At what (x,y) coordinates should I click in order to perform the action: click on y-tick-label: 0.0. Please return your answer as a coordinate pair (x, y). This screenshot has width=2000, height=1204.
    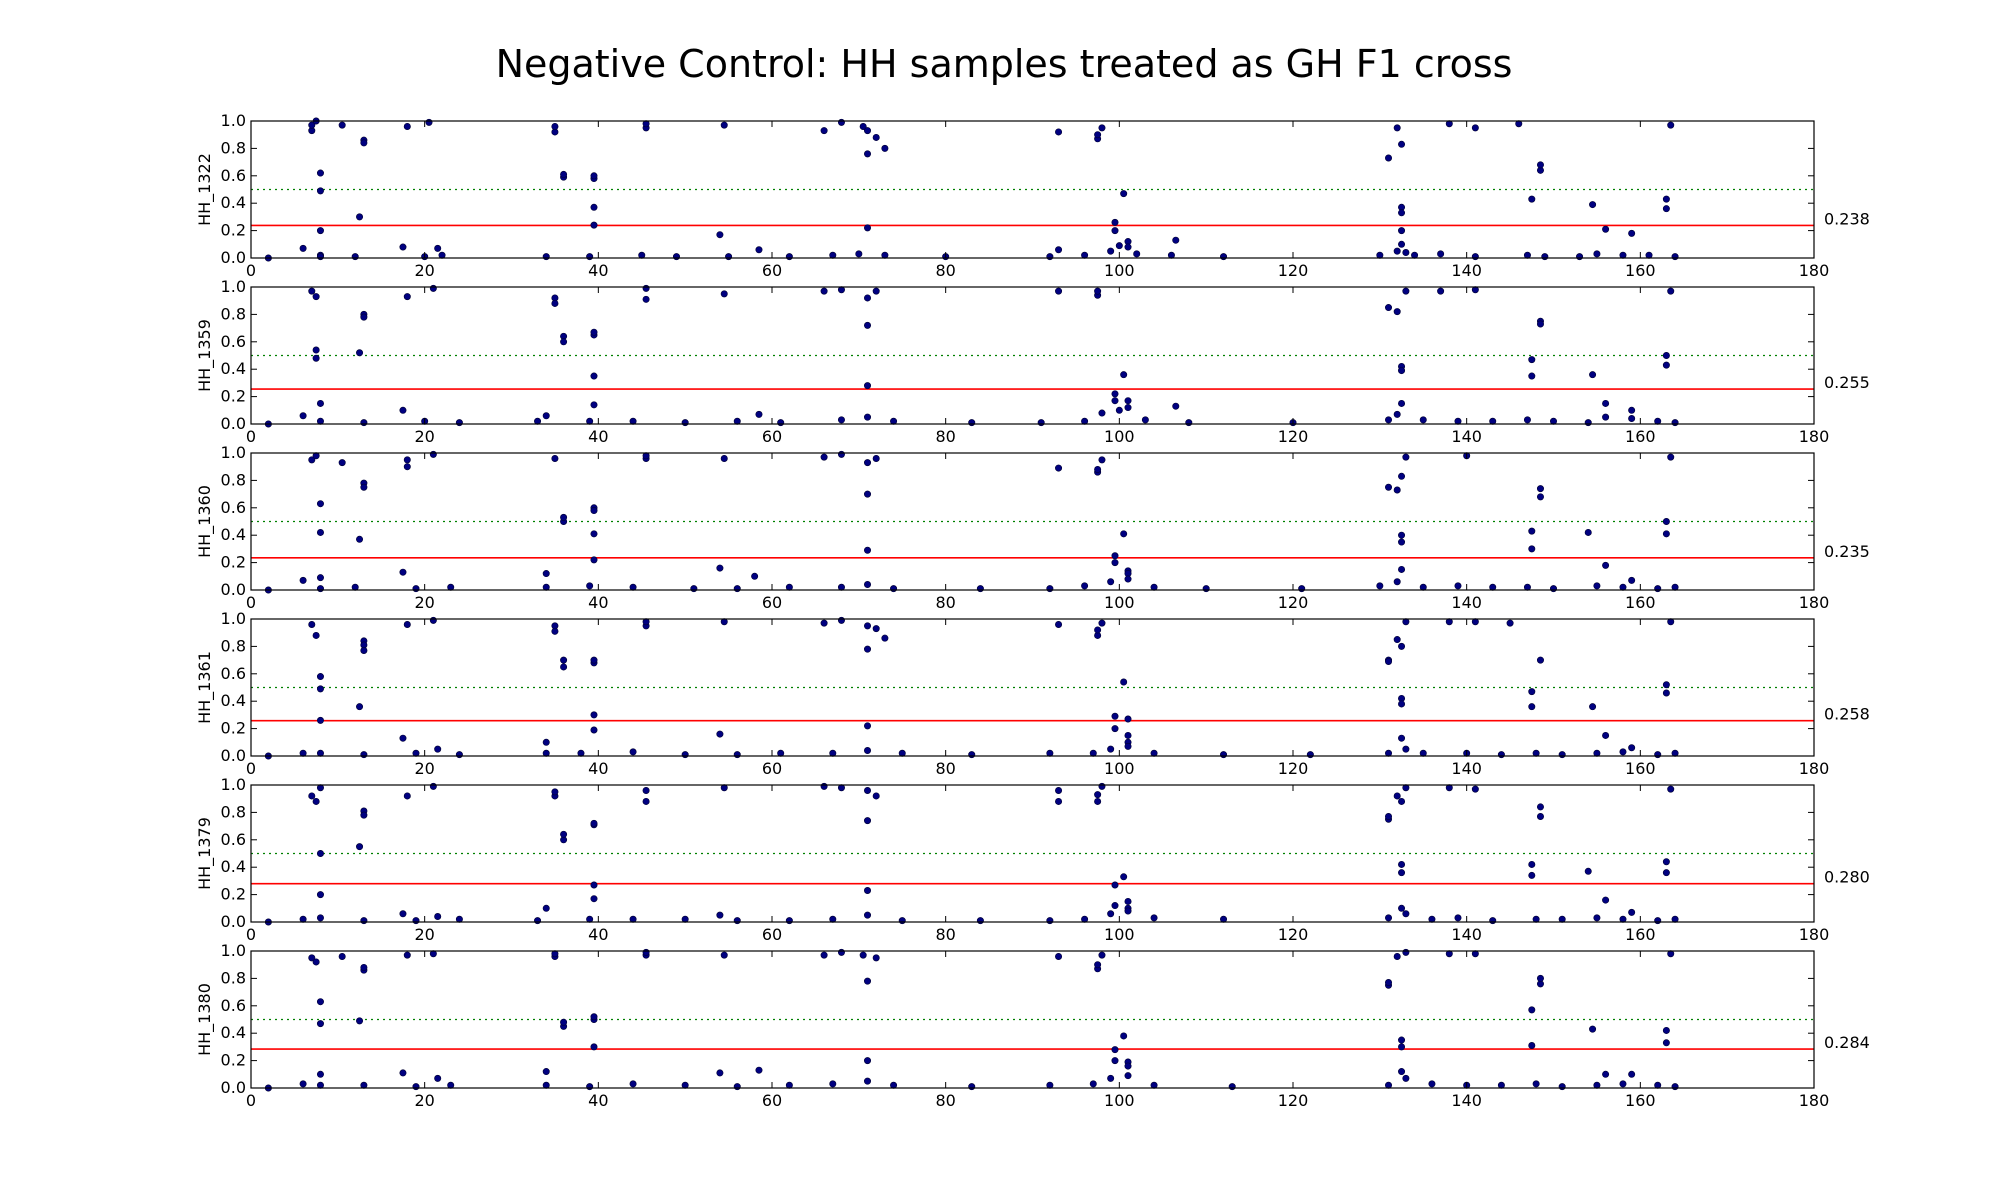
    Looking at the image, I should click on (233, 1087).